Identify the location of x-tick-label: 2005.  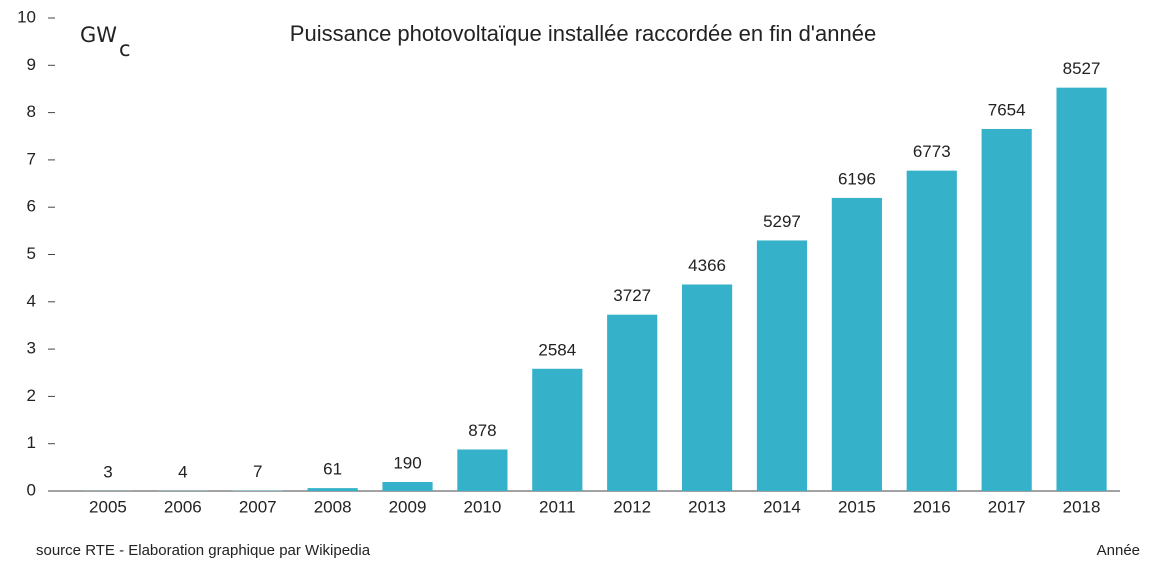
(108, 506).